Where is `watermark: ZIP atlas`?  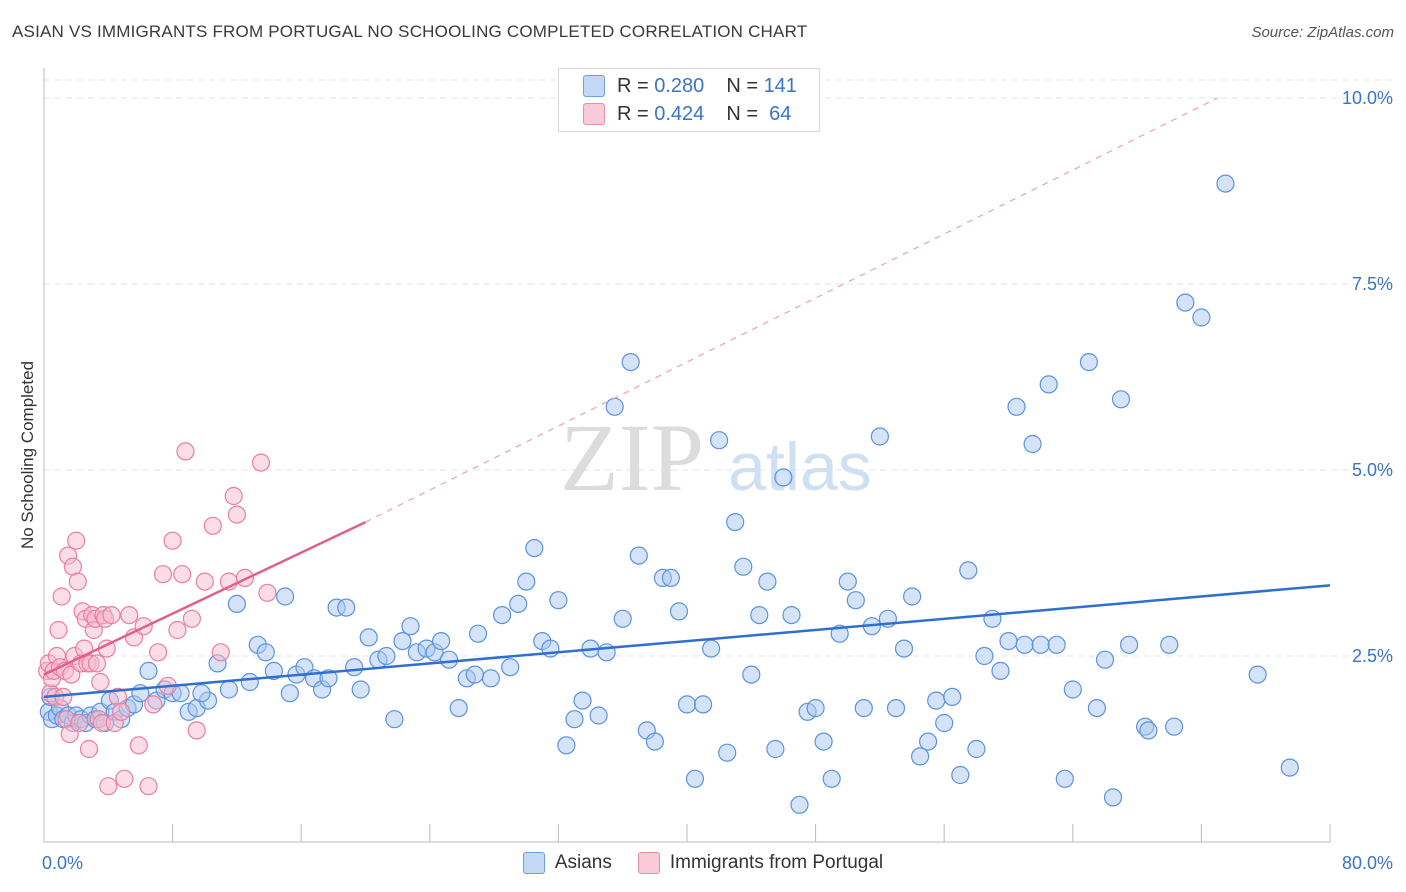
watermark: ZIP atlas is located at coordinates (716, 457).